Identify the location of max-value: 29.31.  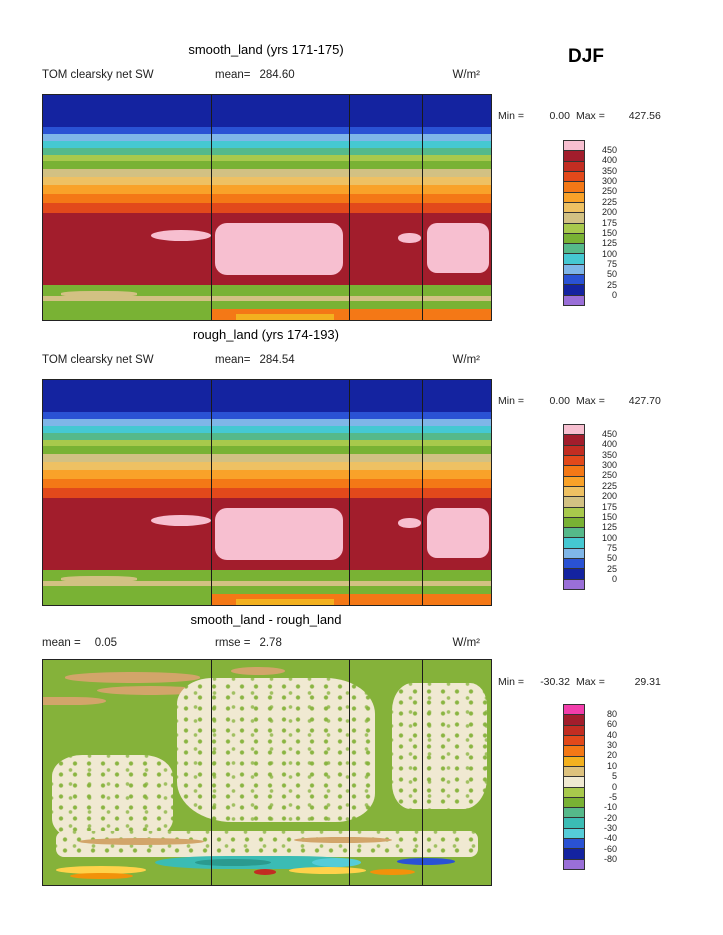
(647, 682).